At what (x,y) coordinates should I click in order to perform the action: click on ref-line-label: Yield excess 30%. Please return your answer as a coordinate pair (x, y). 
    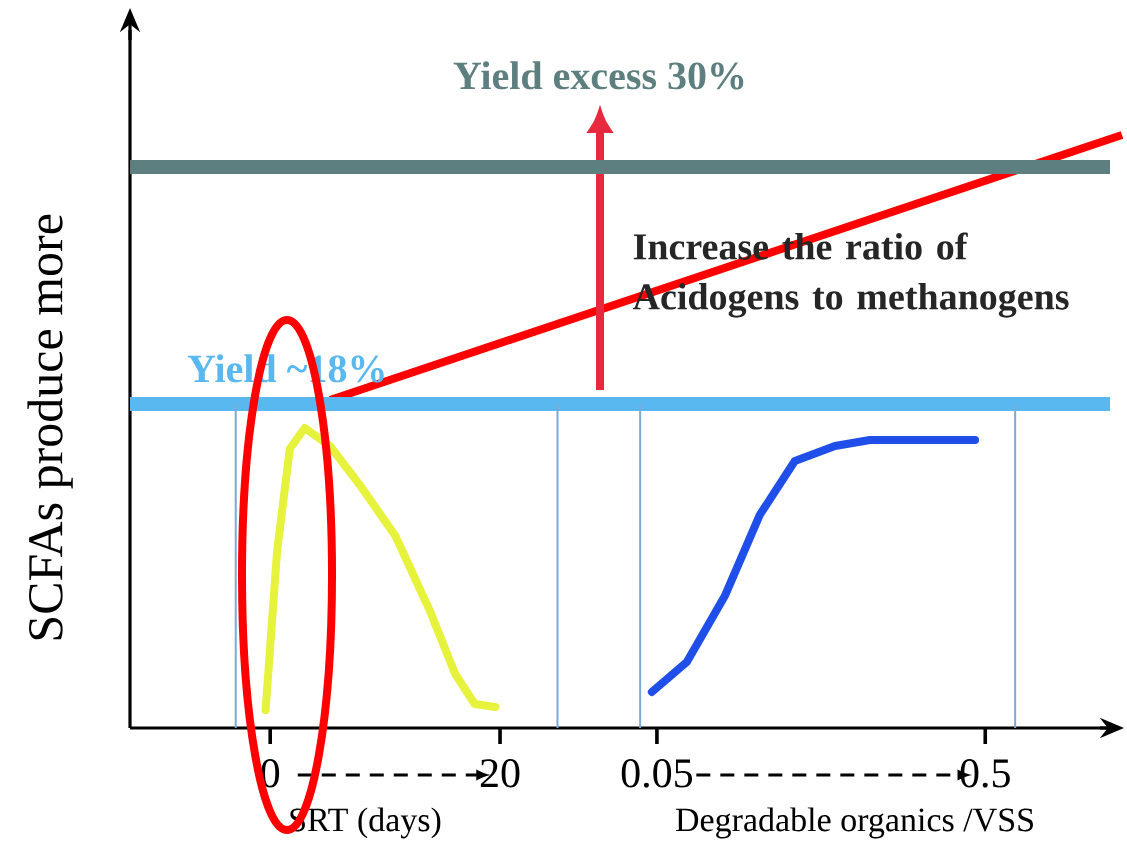
    Looking at the image, I should click on (598, 75).